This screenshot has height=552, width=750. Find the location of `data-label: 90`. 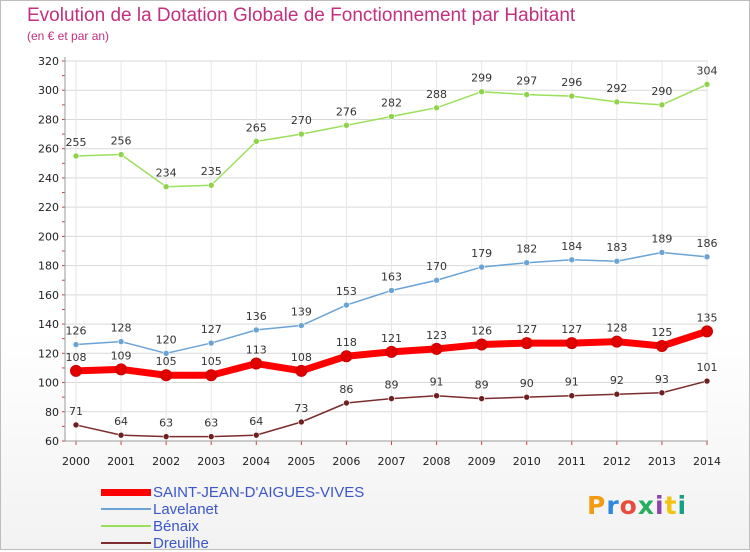

data-label: 90 is located at coordinates (527, 383).